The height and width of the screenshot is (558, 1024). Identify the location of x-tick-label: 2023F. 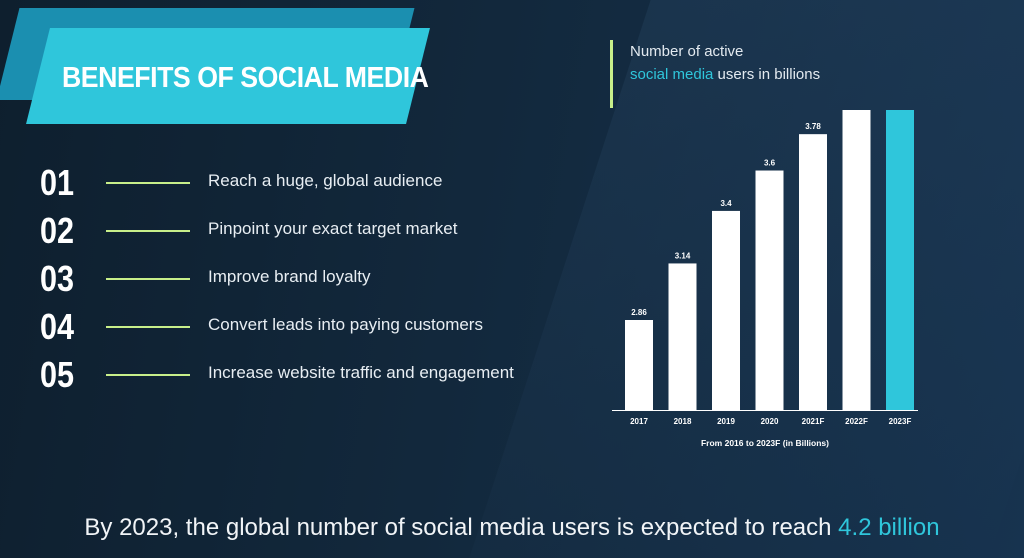
(900, 421).